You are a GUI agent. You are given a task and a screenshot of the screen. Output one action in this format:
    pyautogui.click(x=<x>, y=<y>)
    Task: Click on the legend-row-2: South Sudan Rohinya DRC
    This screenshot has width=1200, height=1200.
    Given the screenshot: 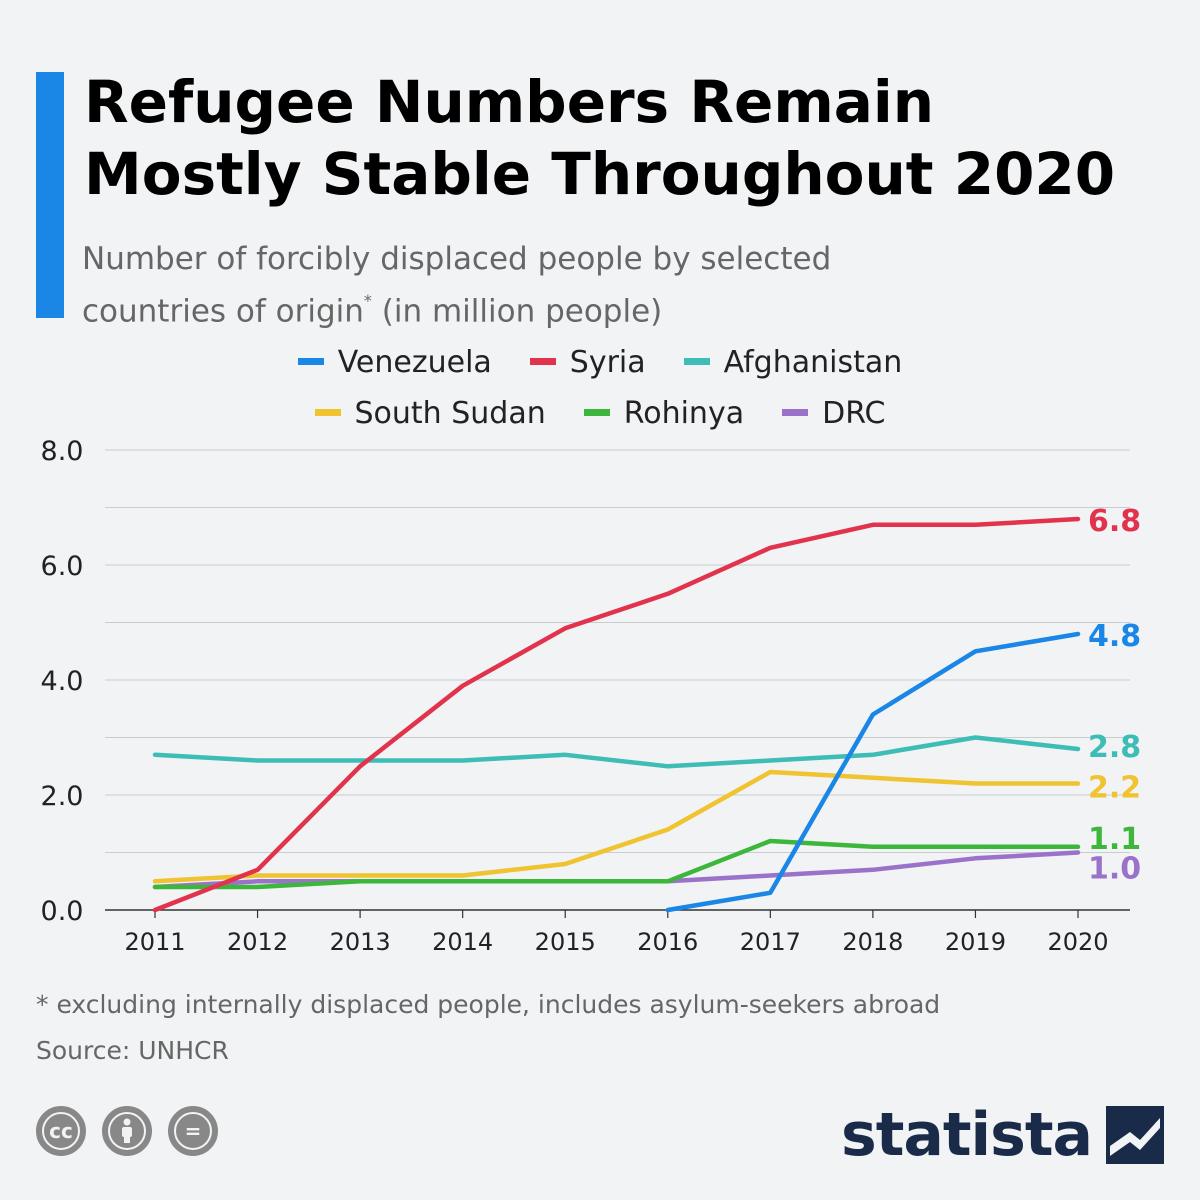 What is the action you would take?
    pyautogui.click(x=600, y=413)
    